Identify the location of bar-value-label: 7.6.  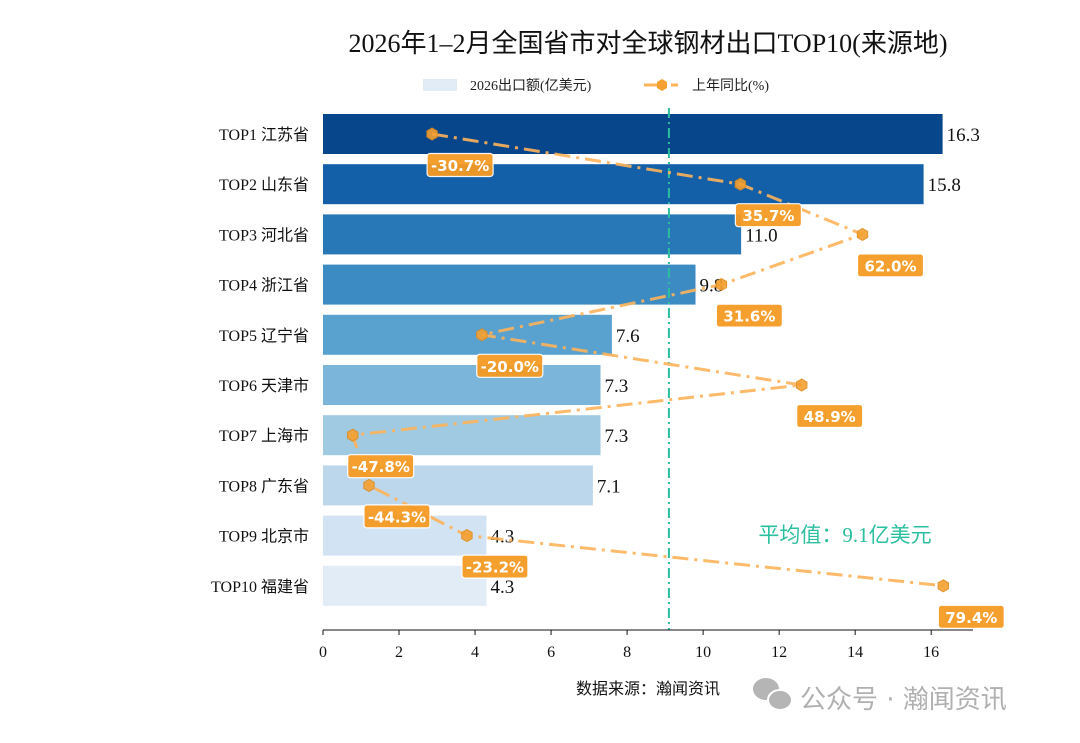
(628, 336).